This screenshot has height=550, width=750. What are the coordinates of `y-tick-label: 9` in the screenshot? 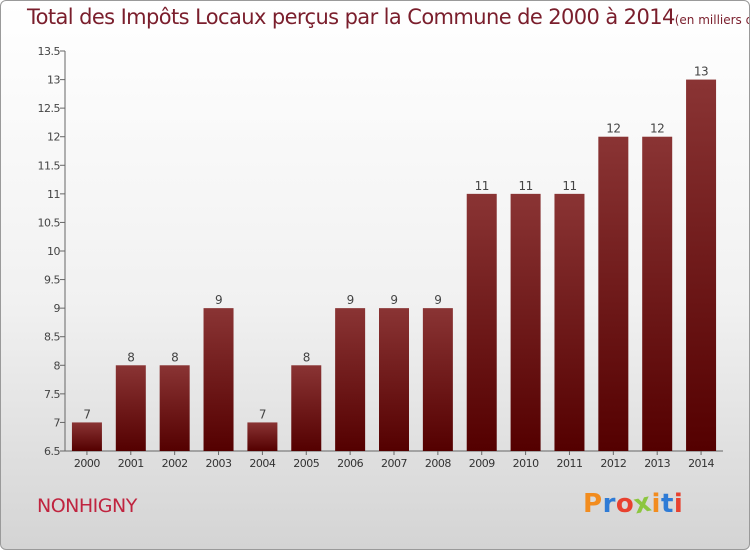 It's located at (57, 308).